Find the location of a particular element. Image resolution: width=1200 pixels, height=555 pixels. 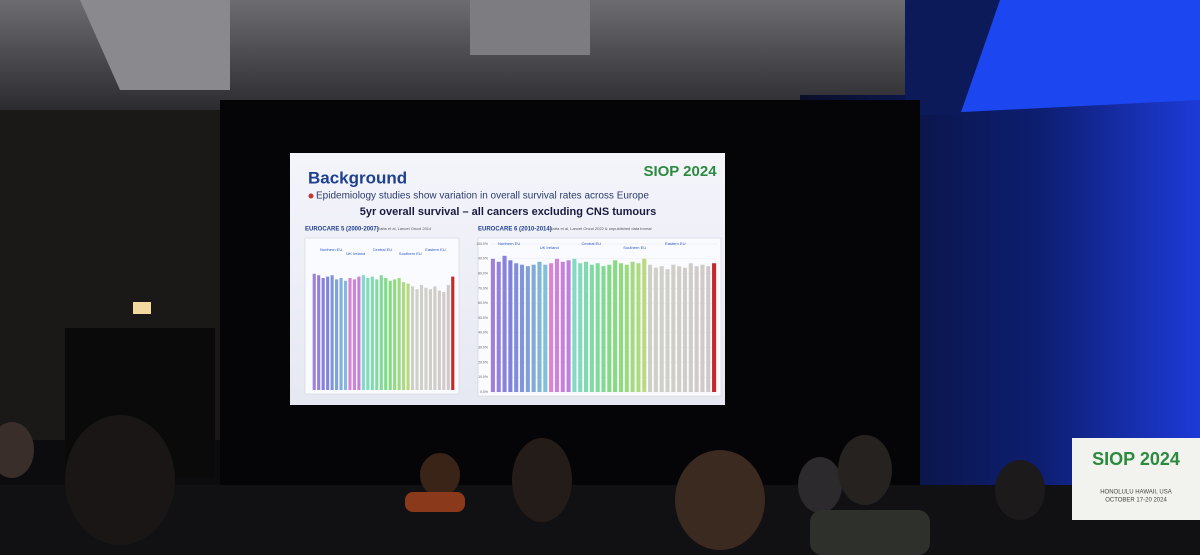

chart-source: Gatta et al, Lancet Oncol 2014 is located at coordinates (404, 228).